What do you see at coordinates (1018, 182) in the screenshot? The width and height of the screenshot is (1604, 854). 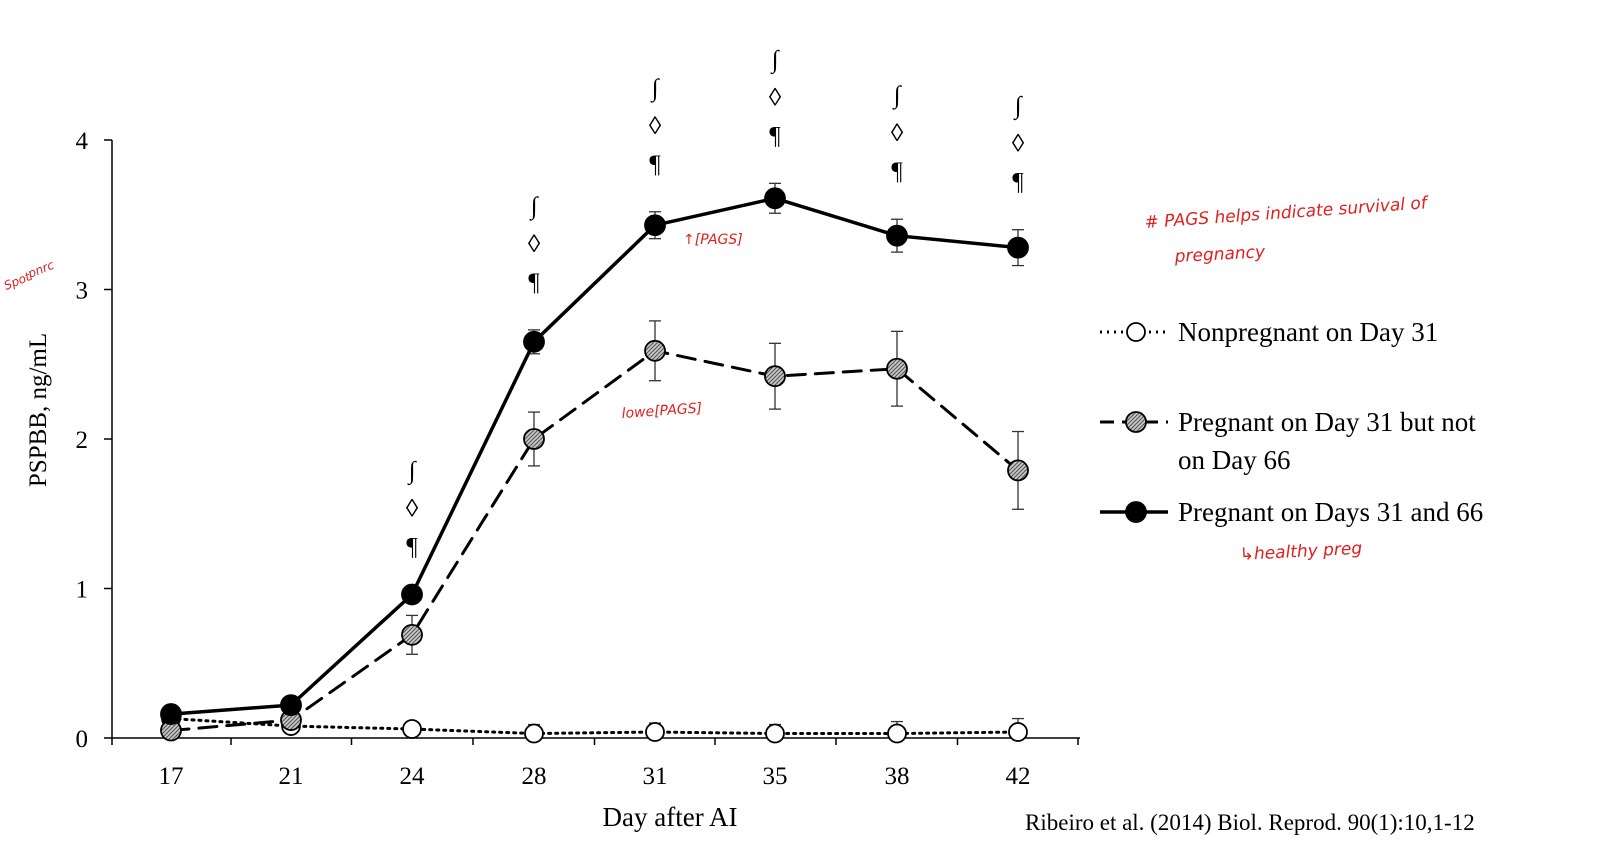 I see `signif-42-2: ¶` at bounding box center [1018, 182].